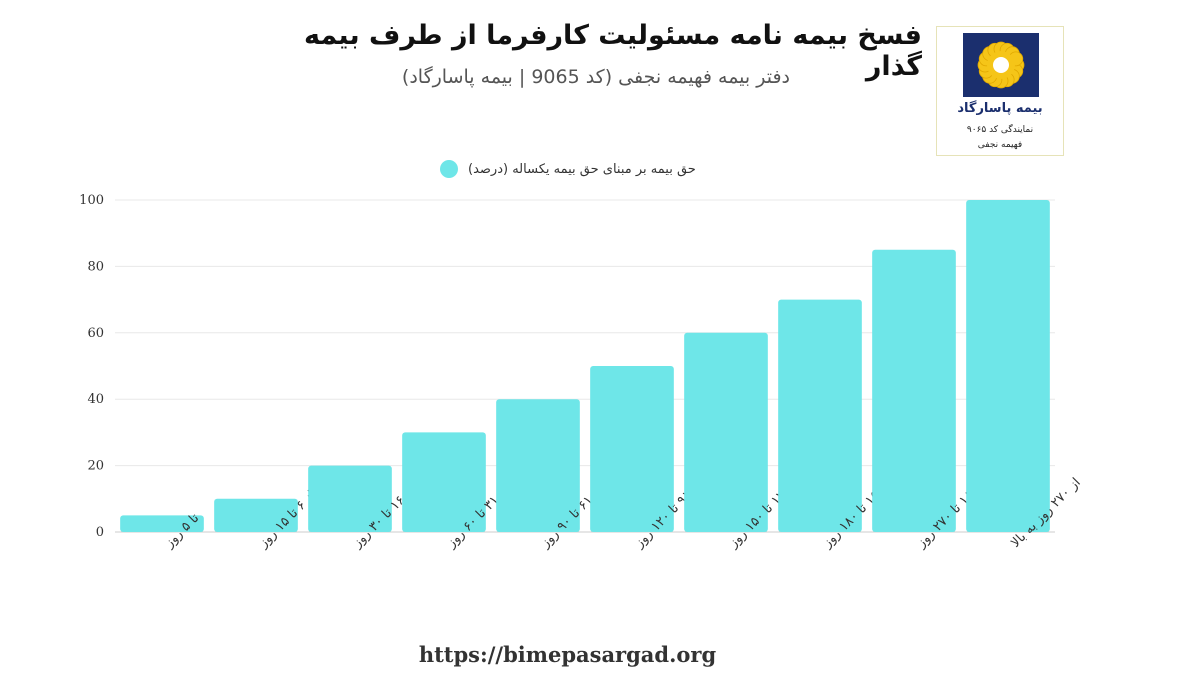 This screenshot has width=1200, height=675. What do you see at coordinates (582, 169) in the screenshot?
I see `legend-label: حق بیمه بر مبنای حق بیمه یکساله (درصد)` at bounding box center [582, 169].